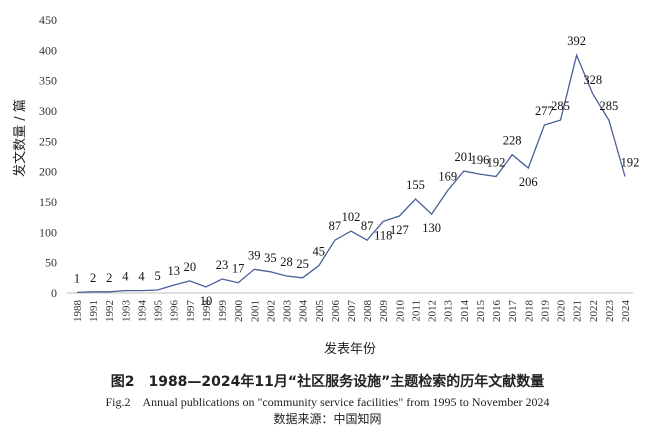 The height and width of the screenshot is (432, 655). I want to click on data-label: 169, so click(447, 176).